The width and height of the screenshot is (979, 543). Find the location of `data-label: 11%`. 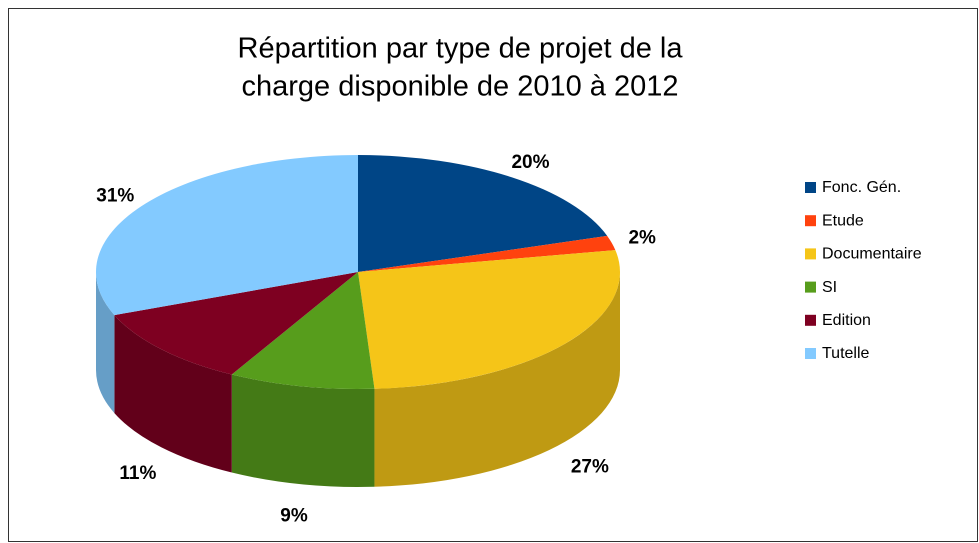

data-label: 11% is located at coordinates (137, 473).